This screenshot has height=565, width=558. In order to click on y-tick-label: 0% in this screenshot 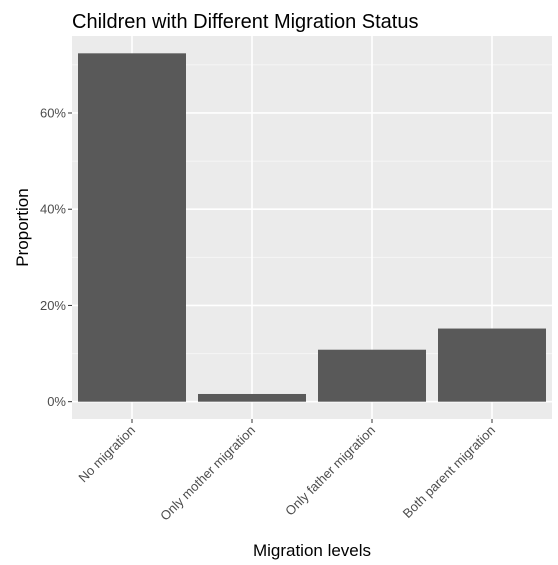, I will do `click(56, 401)`.